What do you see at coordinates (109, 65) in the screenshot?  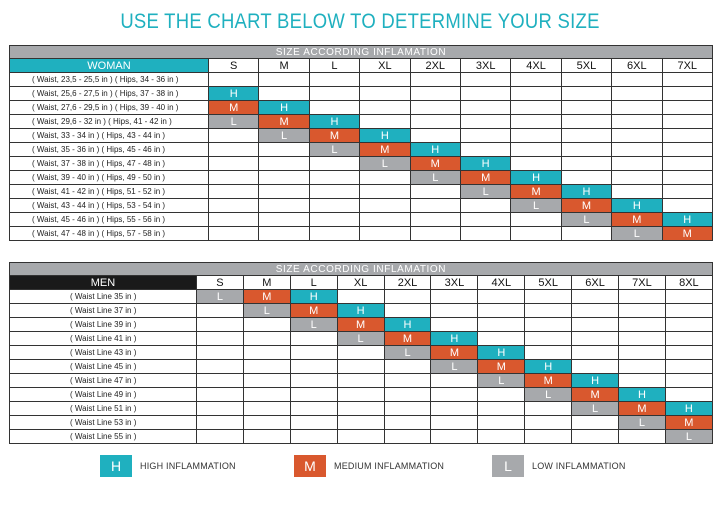 I see `woman-label: WOMAN` at bounding box center [109, 65].